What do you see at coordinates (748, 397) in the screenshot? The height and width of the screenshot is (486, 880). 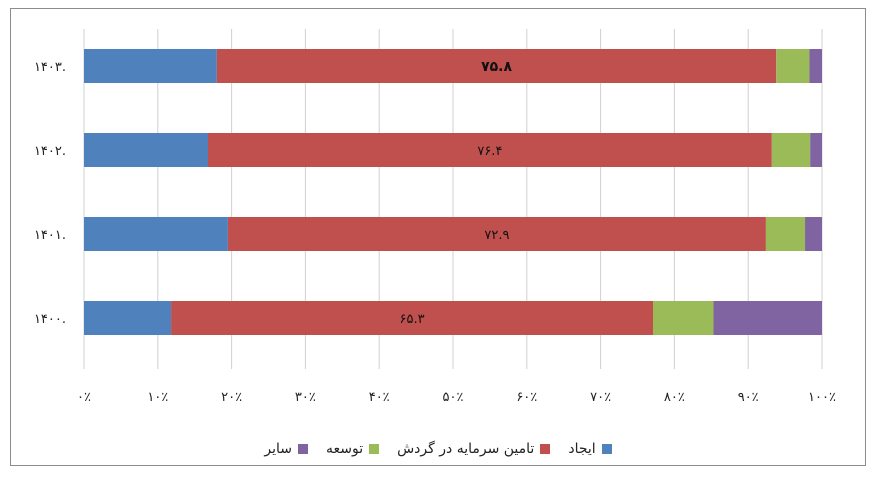 I see `x-tick-label: ۹۰٪` at bounding box center [748, 397].